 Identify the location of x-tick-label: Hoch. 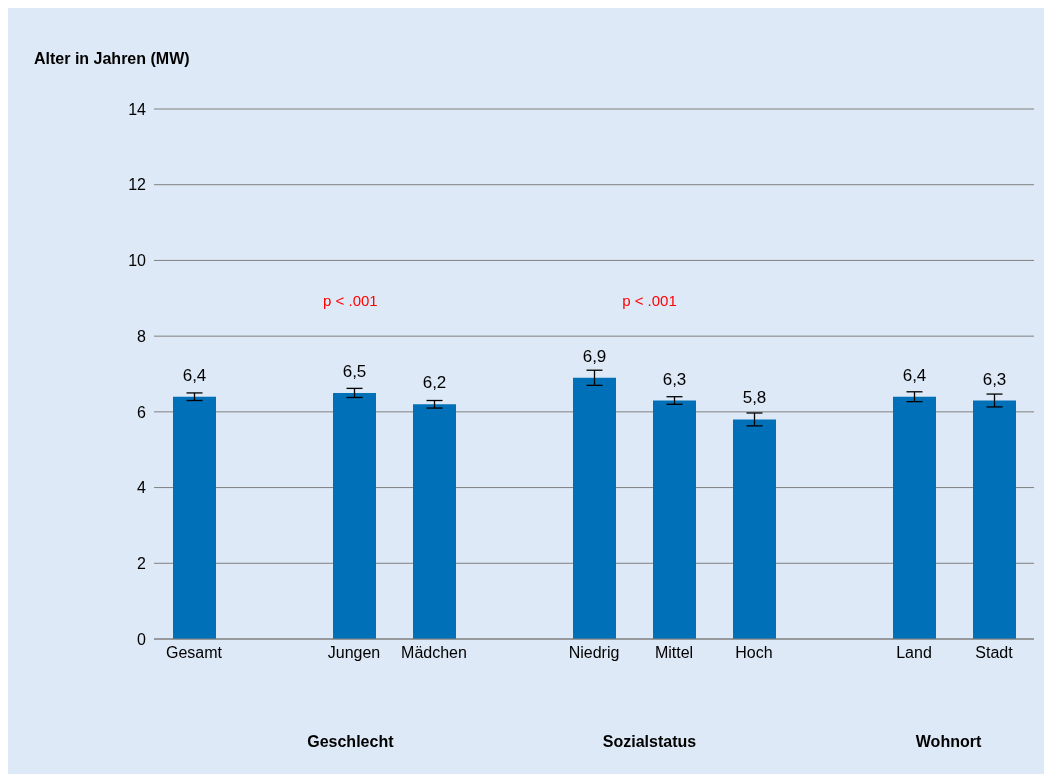
(754, 653).